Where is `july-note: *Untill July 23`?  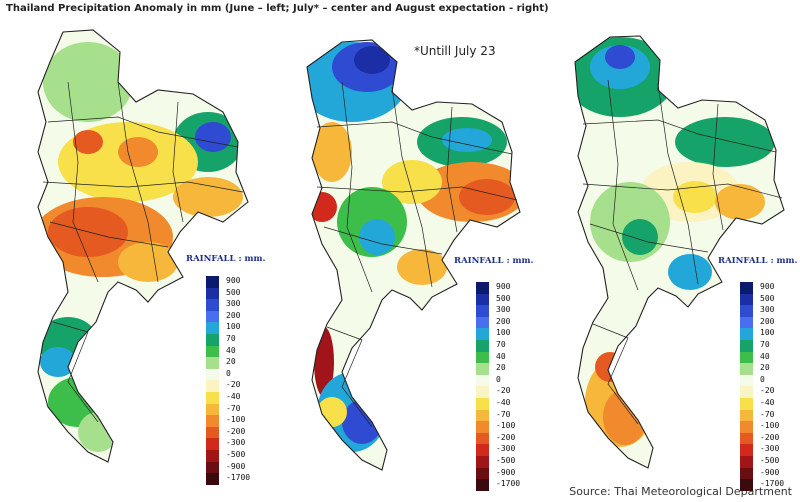 july-note: *Untill July 23 is located at coordinates (455, 51).